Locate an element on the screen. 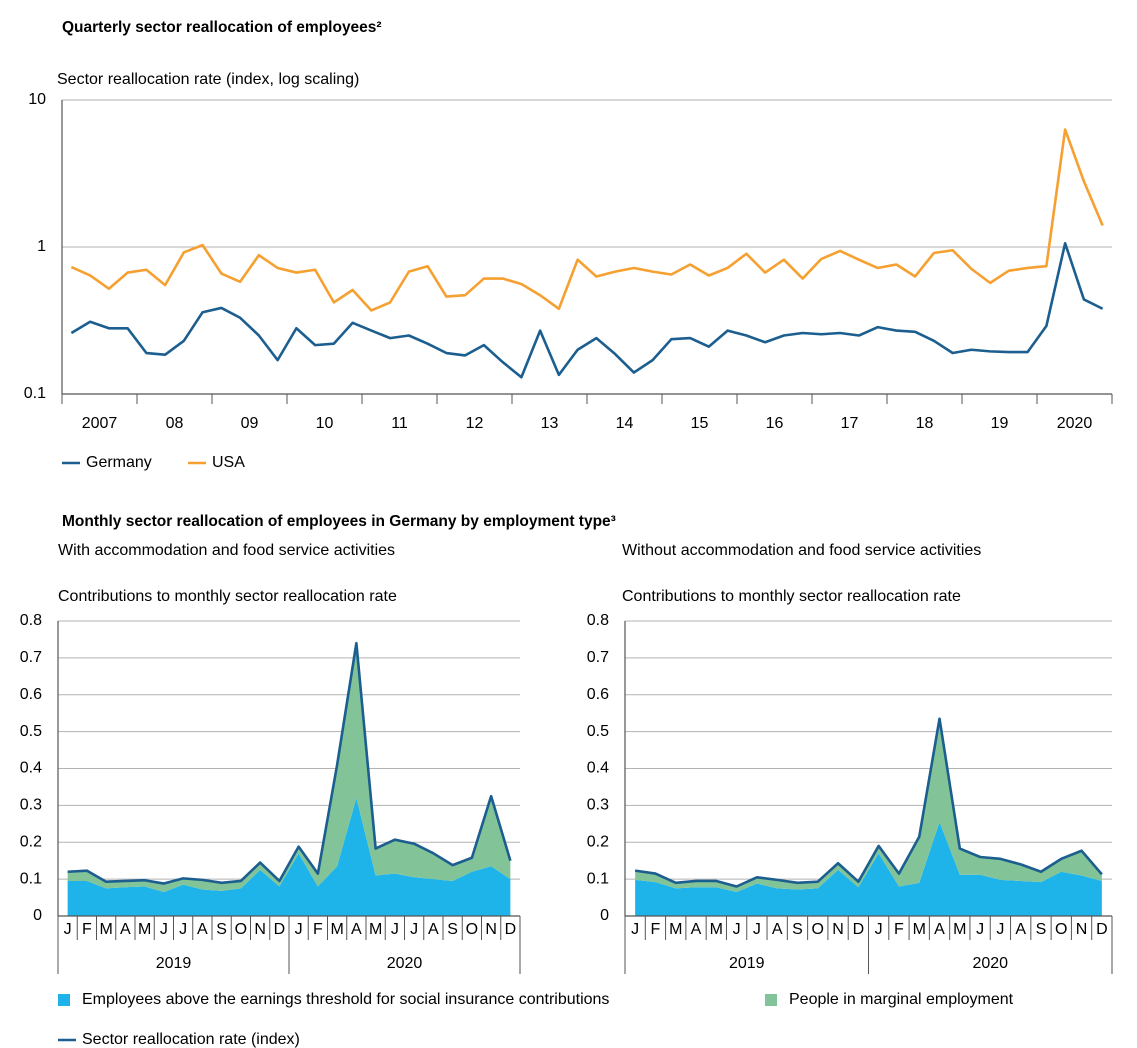  legend-label: Sector reallocation rate (index) is located at coordinates (191, 1039).